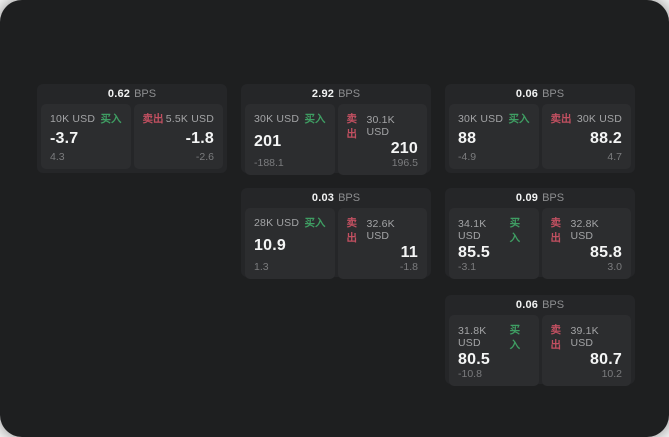 The height and width of the screenshot is (437, 669). I want to click on buy-size-label: 34.1K USD, so click(472, 230).